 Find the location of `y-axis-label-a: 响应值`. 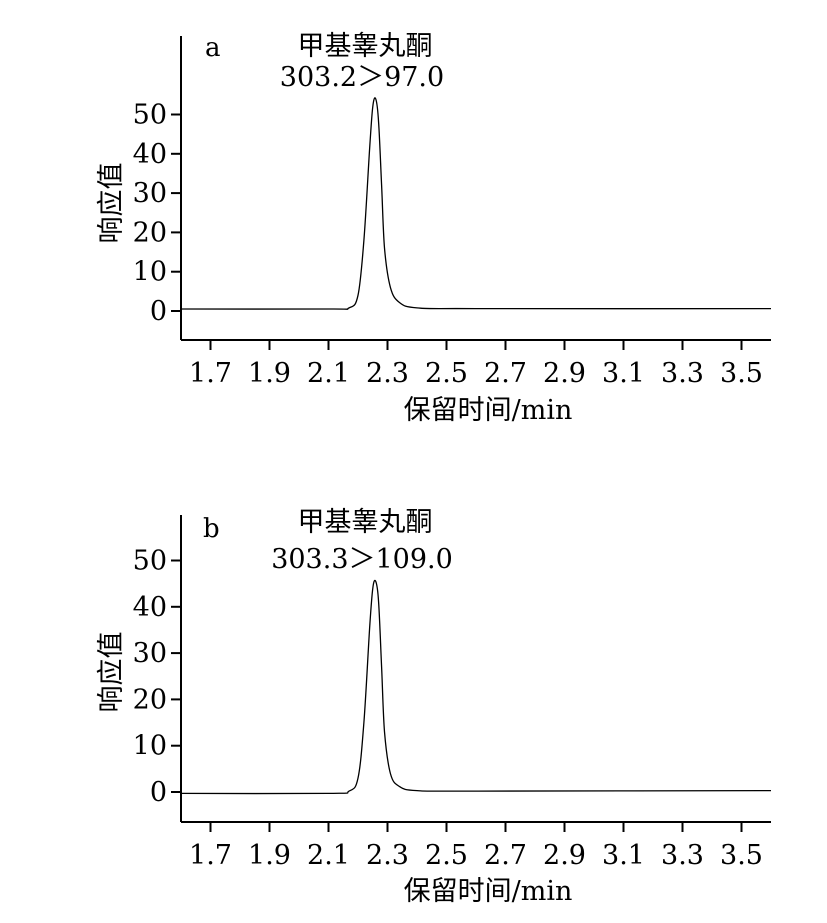

y-axis-label-a: 响应值 is located at coordinates (111, 203).